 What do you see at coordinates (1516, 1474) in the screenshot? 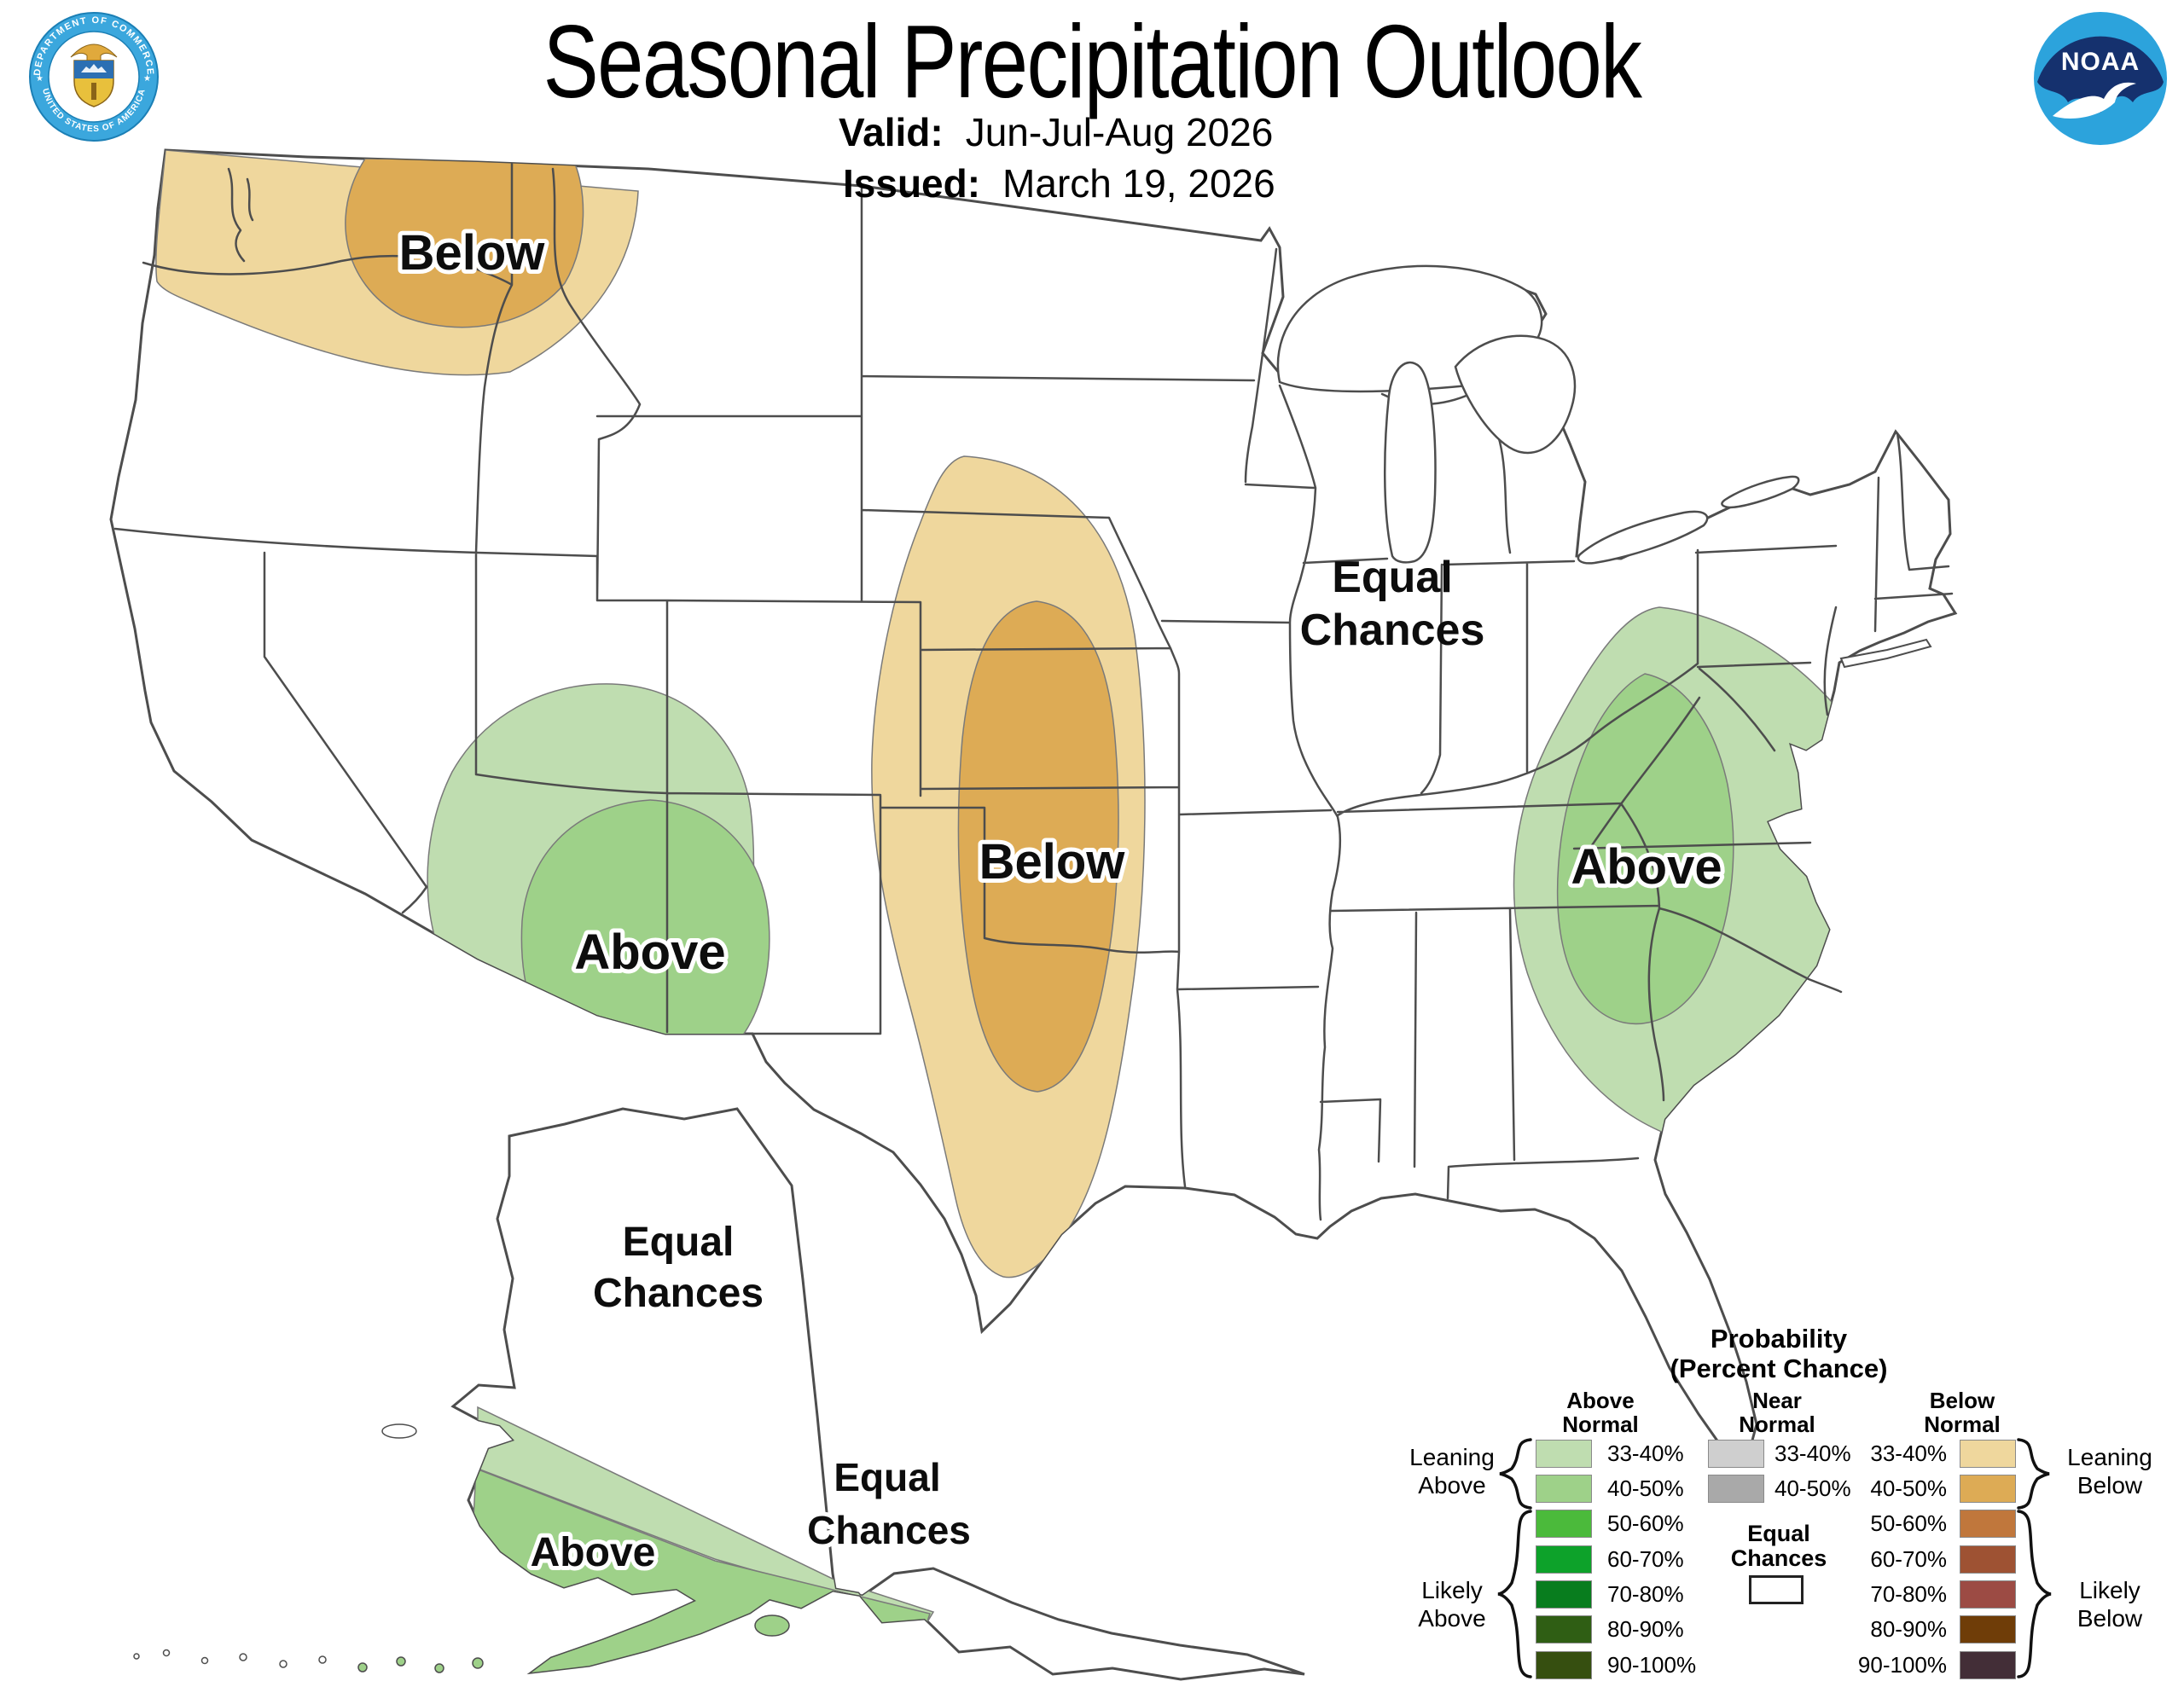
I see `brace-leaning-above` at bounding box center [1516, 1474].